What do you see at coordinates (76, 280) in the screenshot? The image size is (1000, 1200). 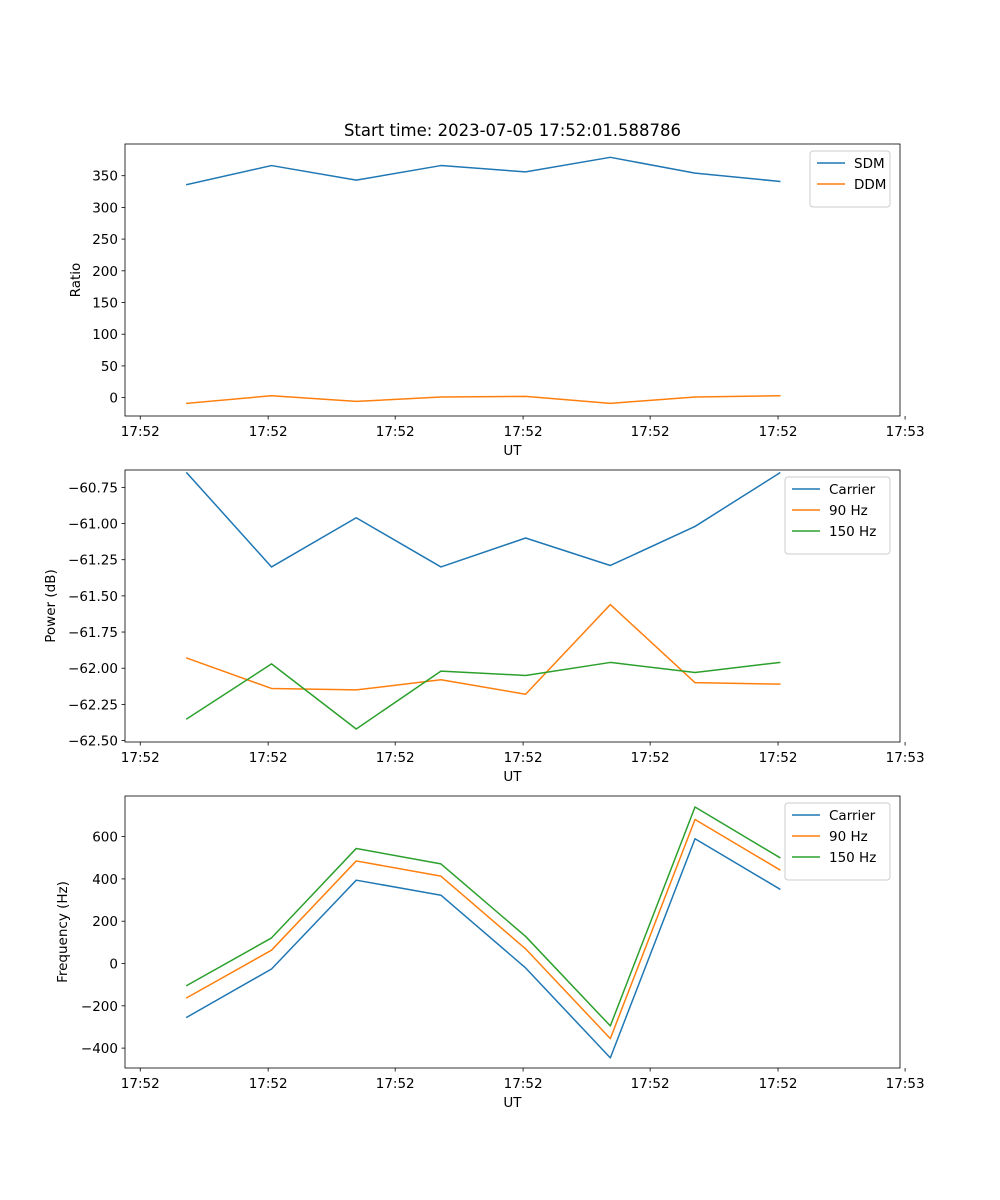 I see `y-axis-label: Ratio` at bounding box center [76, 280].